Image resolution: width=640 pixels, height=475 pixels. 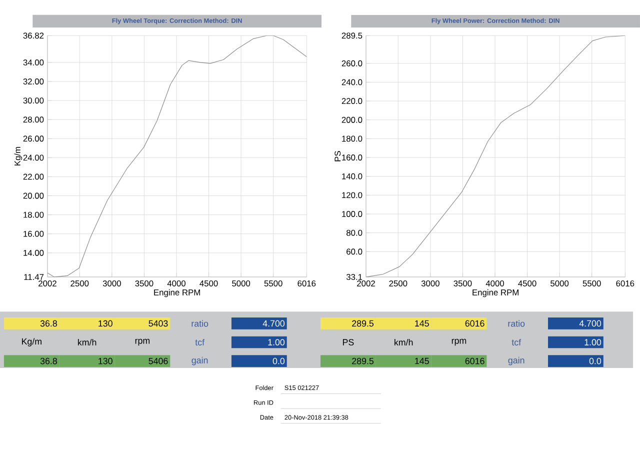 What do you see at coordinates (352, 35) in the screenshot?
I see `y-tick-label: 289.5` at bounding box center [352, 35].